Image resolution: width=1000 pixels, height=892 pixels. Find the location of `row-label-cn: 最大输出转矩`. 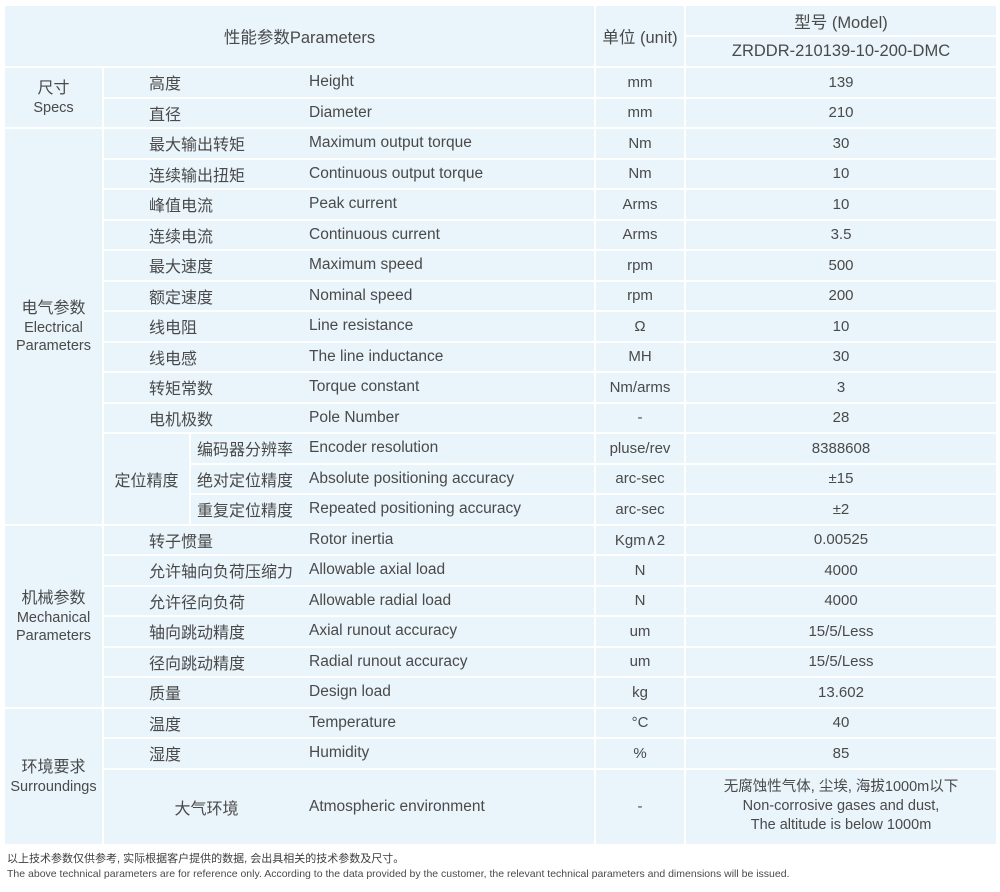

row-label-cn: 最大输出转矩 is located at coordinates (197, 146).